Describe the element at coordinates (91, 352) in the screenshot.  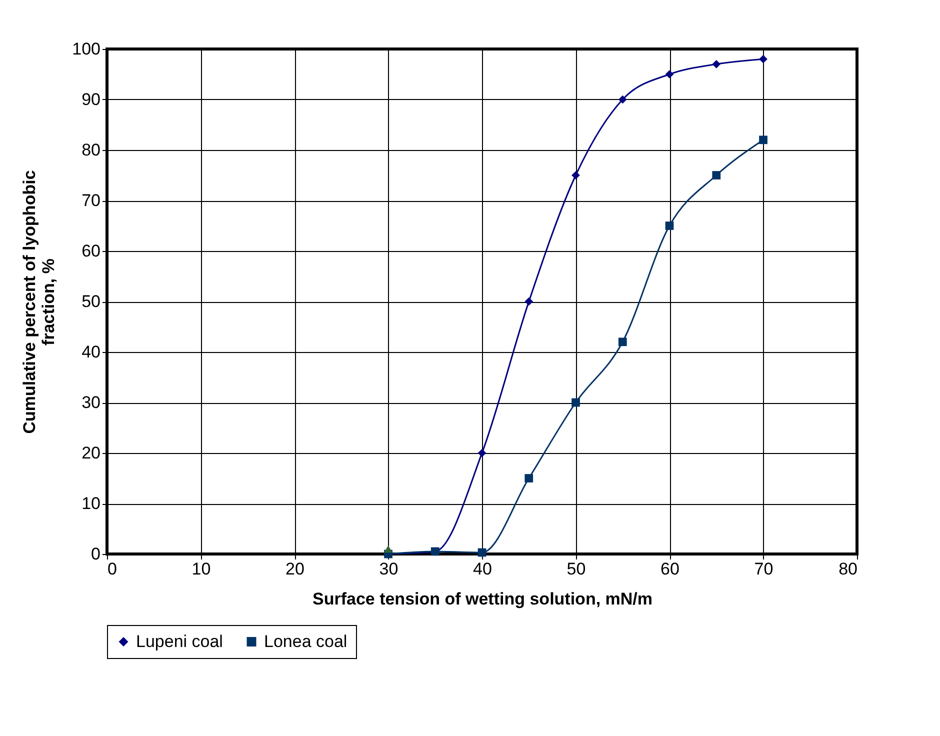
I see `y-tick-label: 40` at that location.